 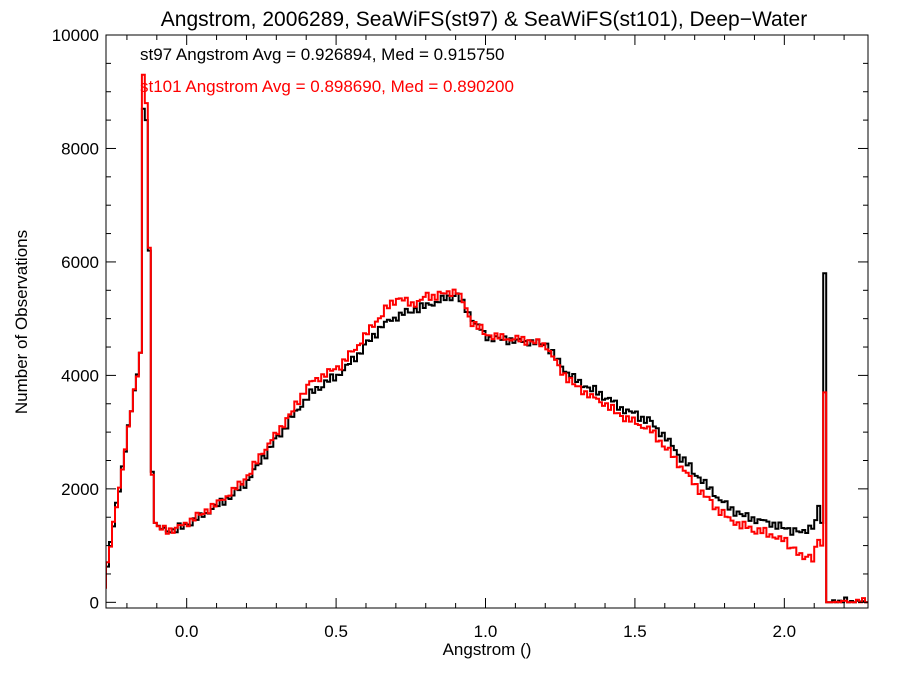 What do you see at coordinates (80, 262) in the screenshot?
I see `y-tick-label: 6000` at bounding box center [80, 262].